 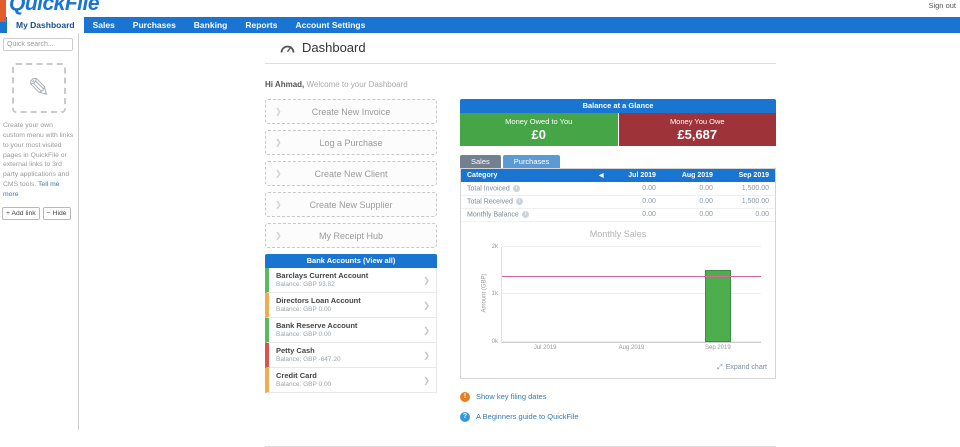 I want to click on tab-purchases: Purchases, so click(x=531, y=161).